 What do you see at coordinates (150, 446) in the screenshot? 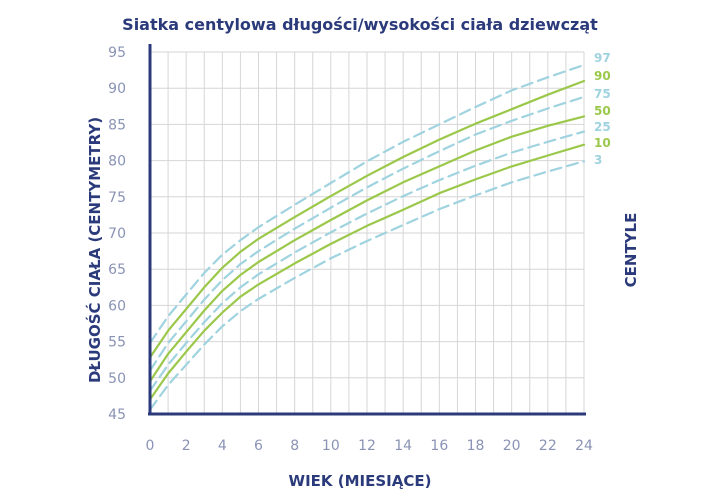
I see `x-tick-label: 0` at bounding box center [150, 446].